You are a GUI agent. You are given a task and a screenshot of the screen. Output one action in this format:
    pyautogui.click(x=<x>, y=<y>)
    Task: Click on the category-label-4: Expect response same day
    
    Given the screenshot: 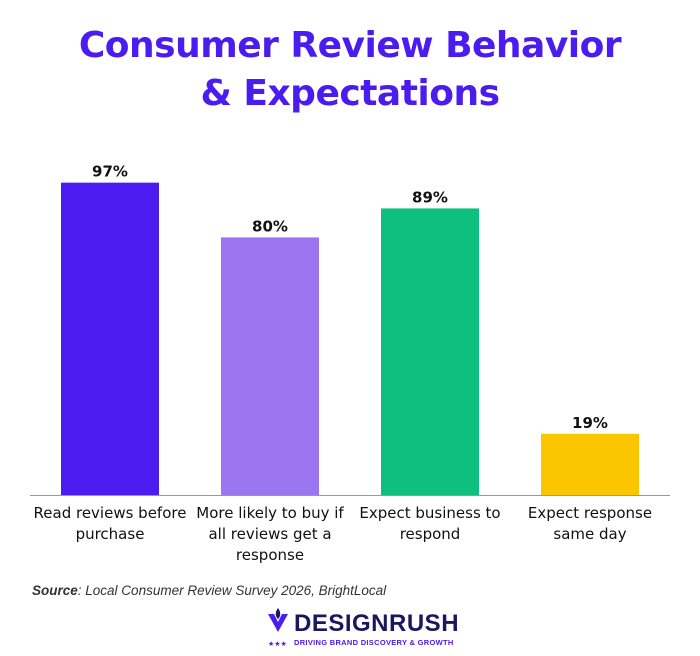 What is the action you would take?
    pyautogui.click(x=590, y=523)
    